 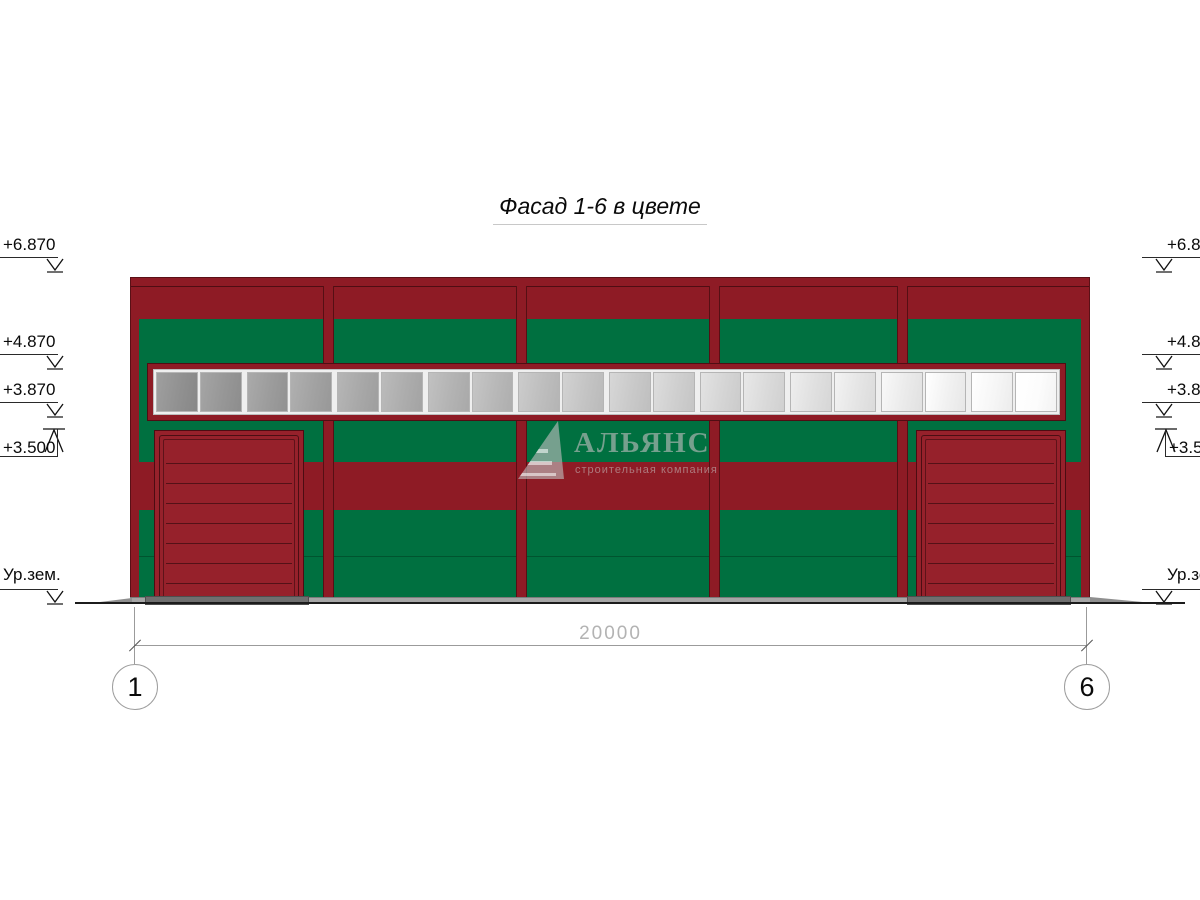 What do you see at coordinates (610, 645) in the screenshot?
I see `dimension-line` at bounding box center [610, 645].